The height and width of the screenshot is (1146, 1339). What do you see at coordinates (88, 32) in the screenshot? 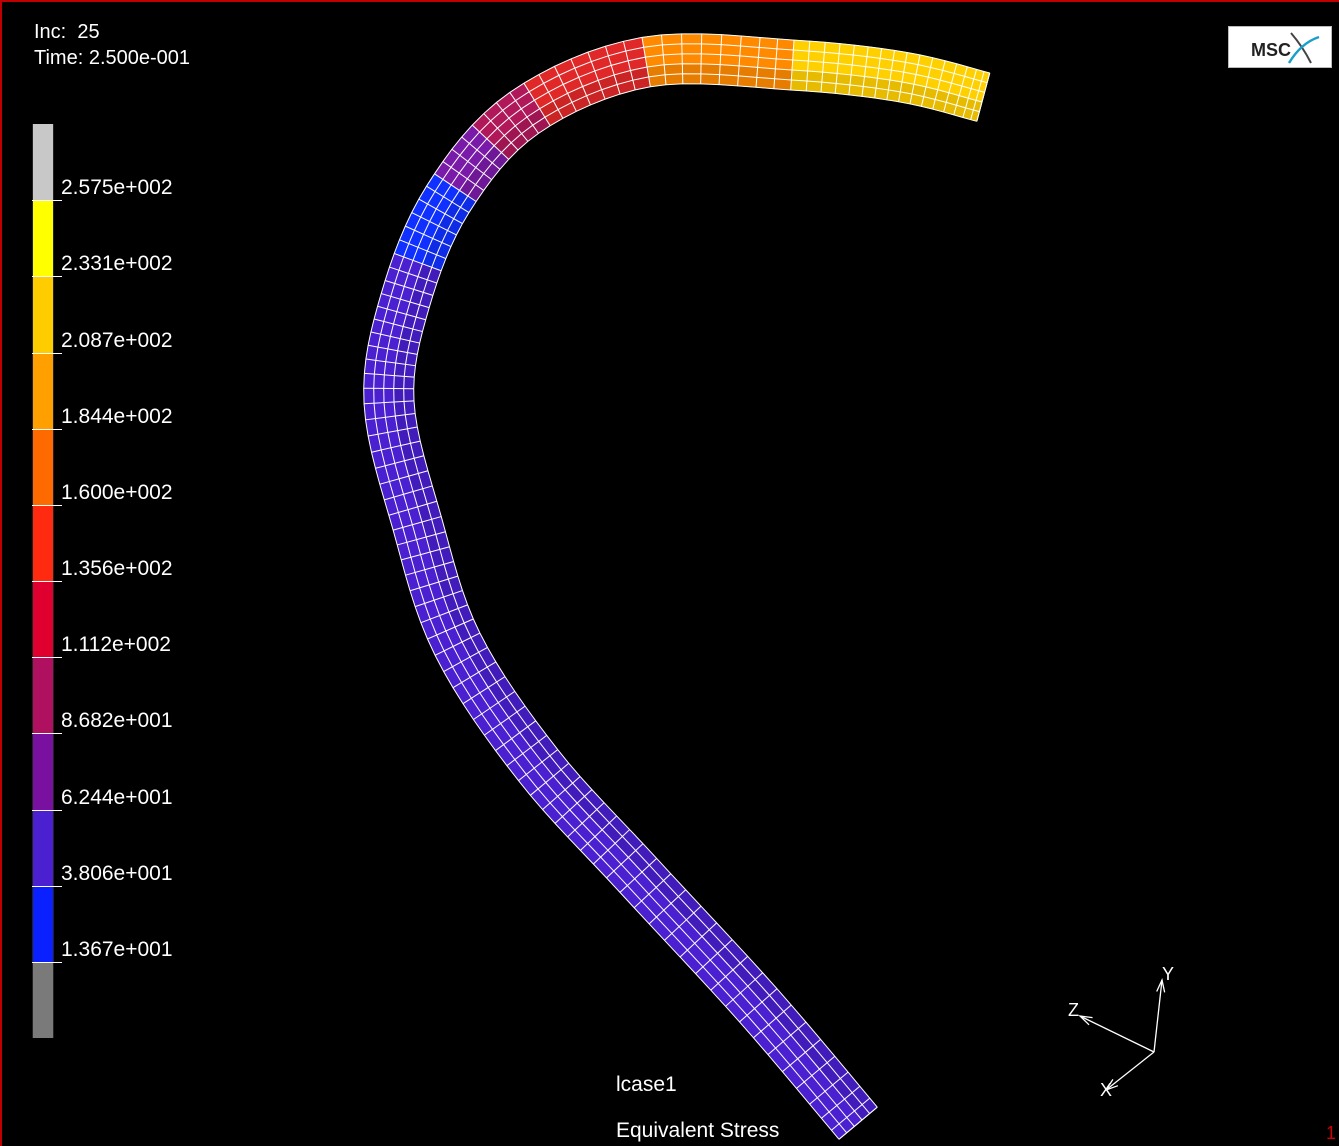
I see `increment-value: 25` at bounding box center [88, 32].